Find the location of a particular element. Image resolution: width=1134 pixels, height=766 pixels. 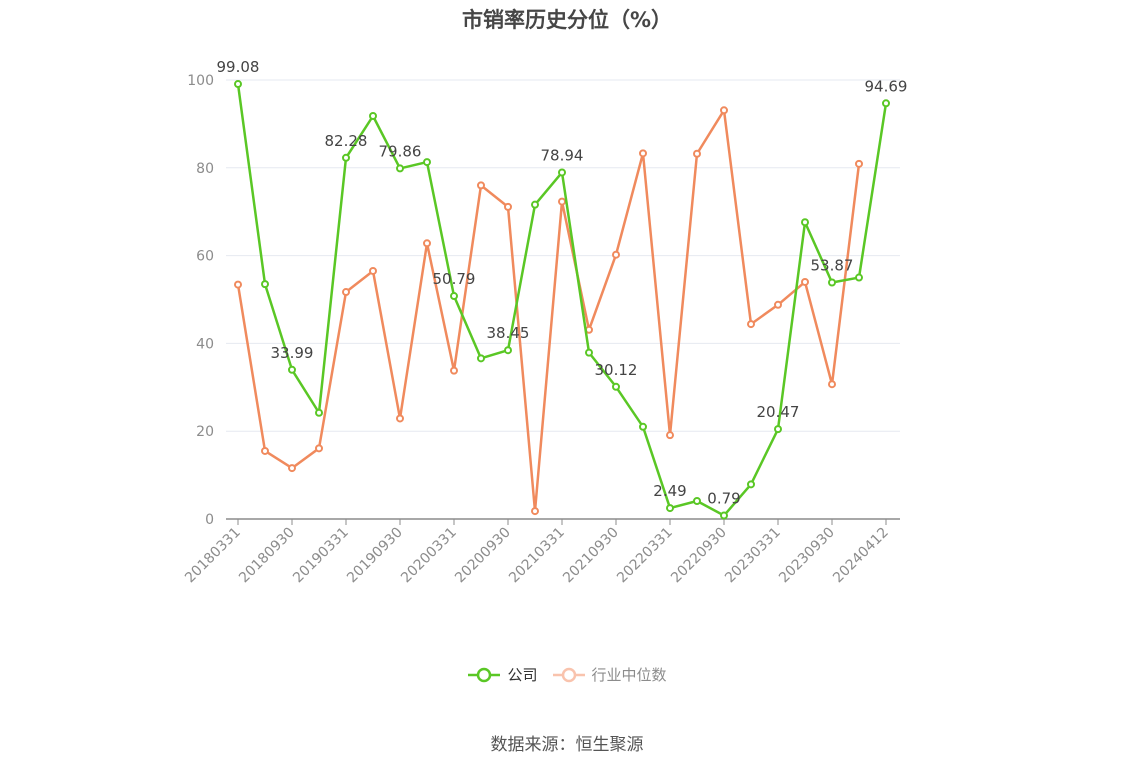

data-label-company-20: 20.47 is located at coordinates (778, 412).